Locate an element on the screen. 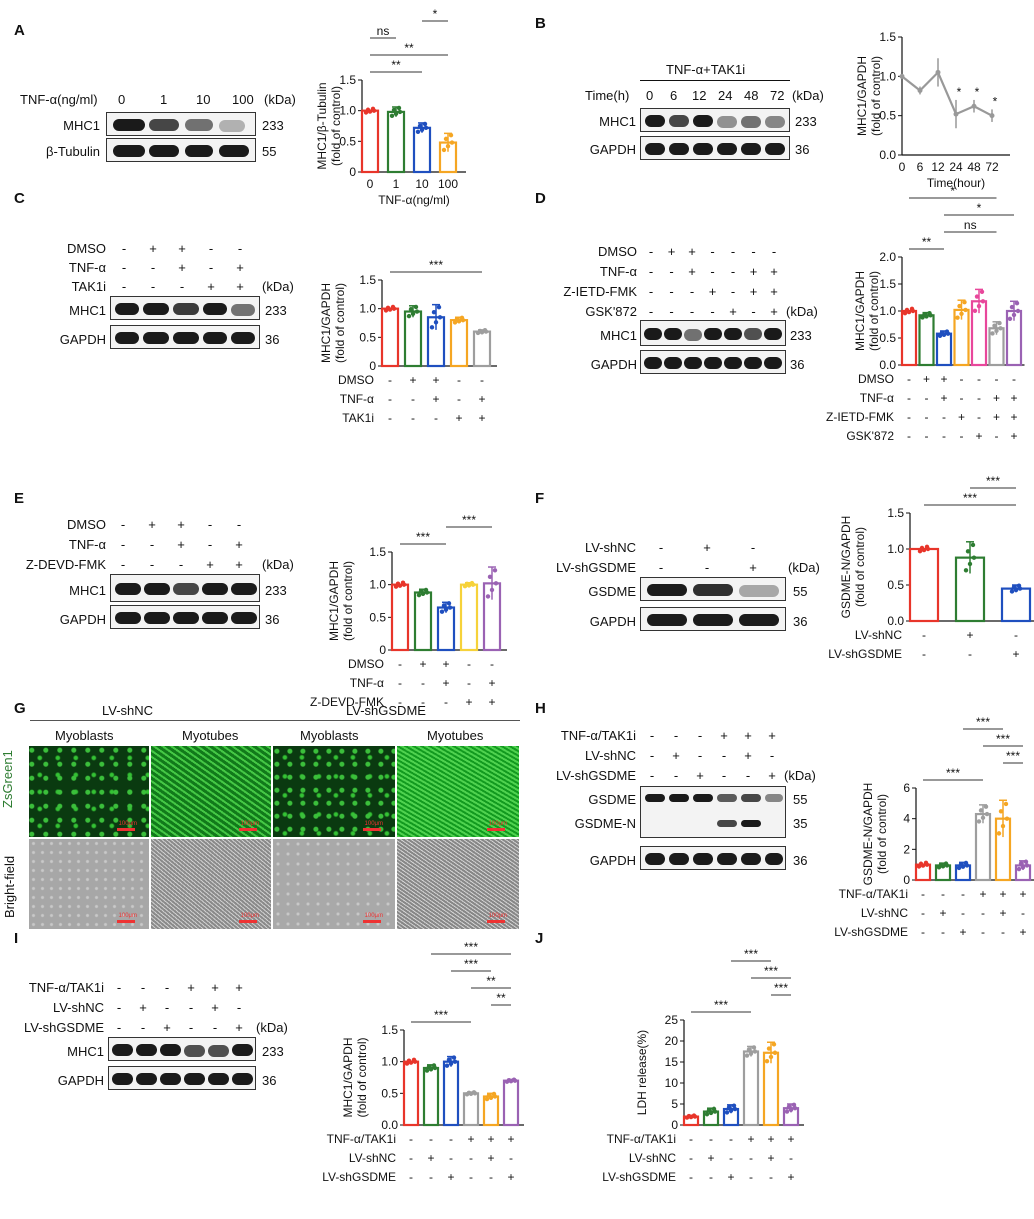 The image size is (1034, 1219). condition-row-label: Z-IETD-FMK is located at coordinates (860, 417).